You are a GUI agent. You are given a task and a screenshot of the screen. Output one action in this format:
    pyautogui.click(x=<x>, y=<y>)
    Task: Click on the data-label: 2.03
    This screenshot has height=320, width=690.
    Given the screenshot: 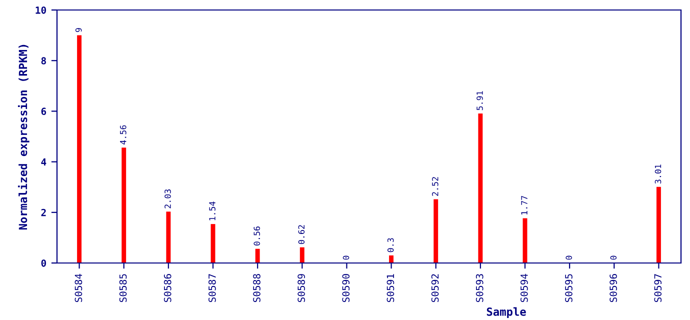 What is the action you would take?
    pyautogui.click(x=167, y=198)
    